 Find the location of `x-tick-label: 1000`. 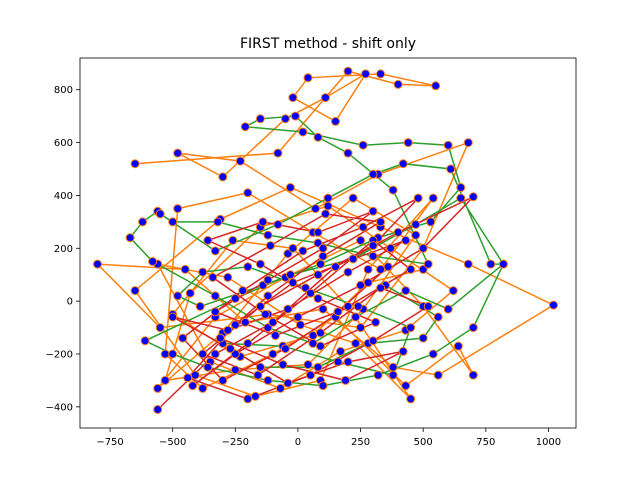

x-tick-label: 1000 is located at coordinates (548, 442).